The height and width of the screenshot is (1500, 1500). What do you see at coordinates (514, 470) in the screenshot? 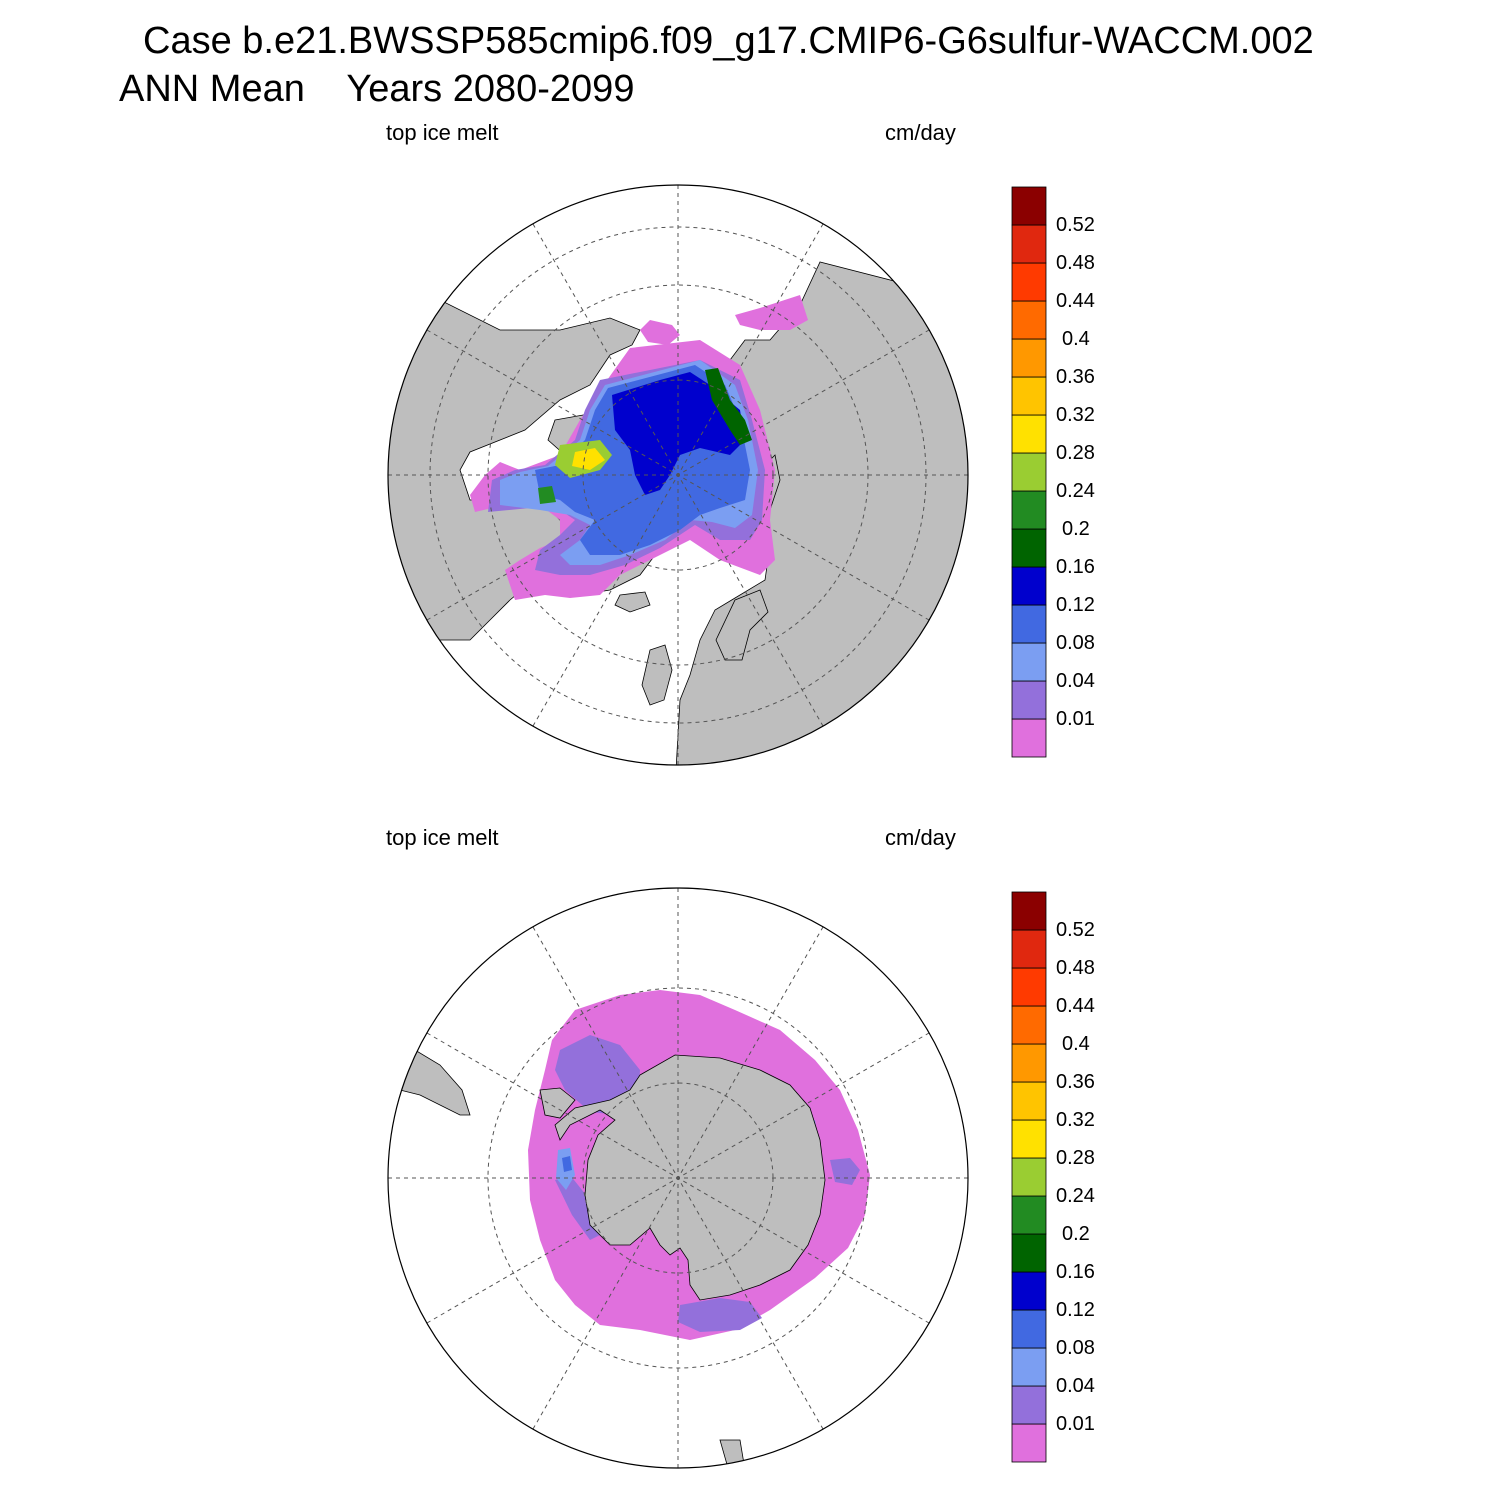
I see `north-america-landmass` at bounding box center [514, 470].